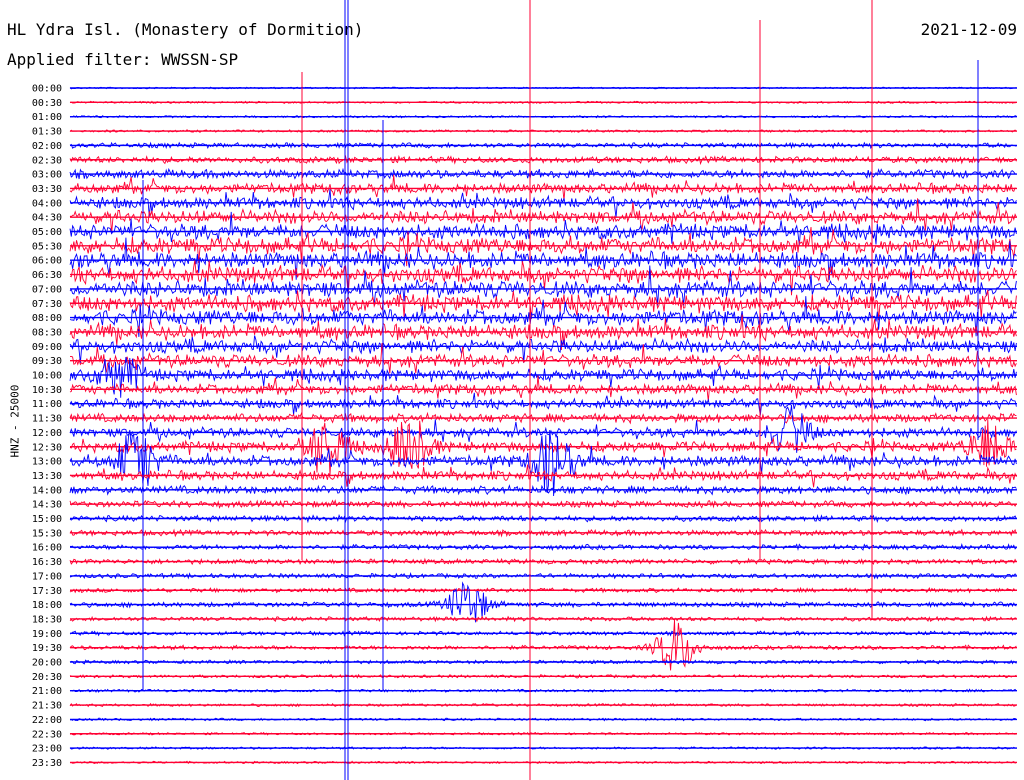 This screenshot has height=780, width=1024. Describe the element at coordinates (47, 304) in the screenshot. I see `time-tick-label: 07:30` at that location.